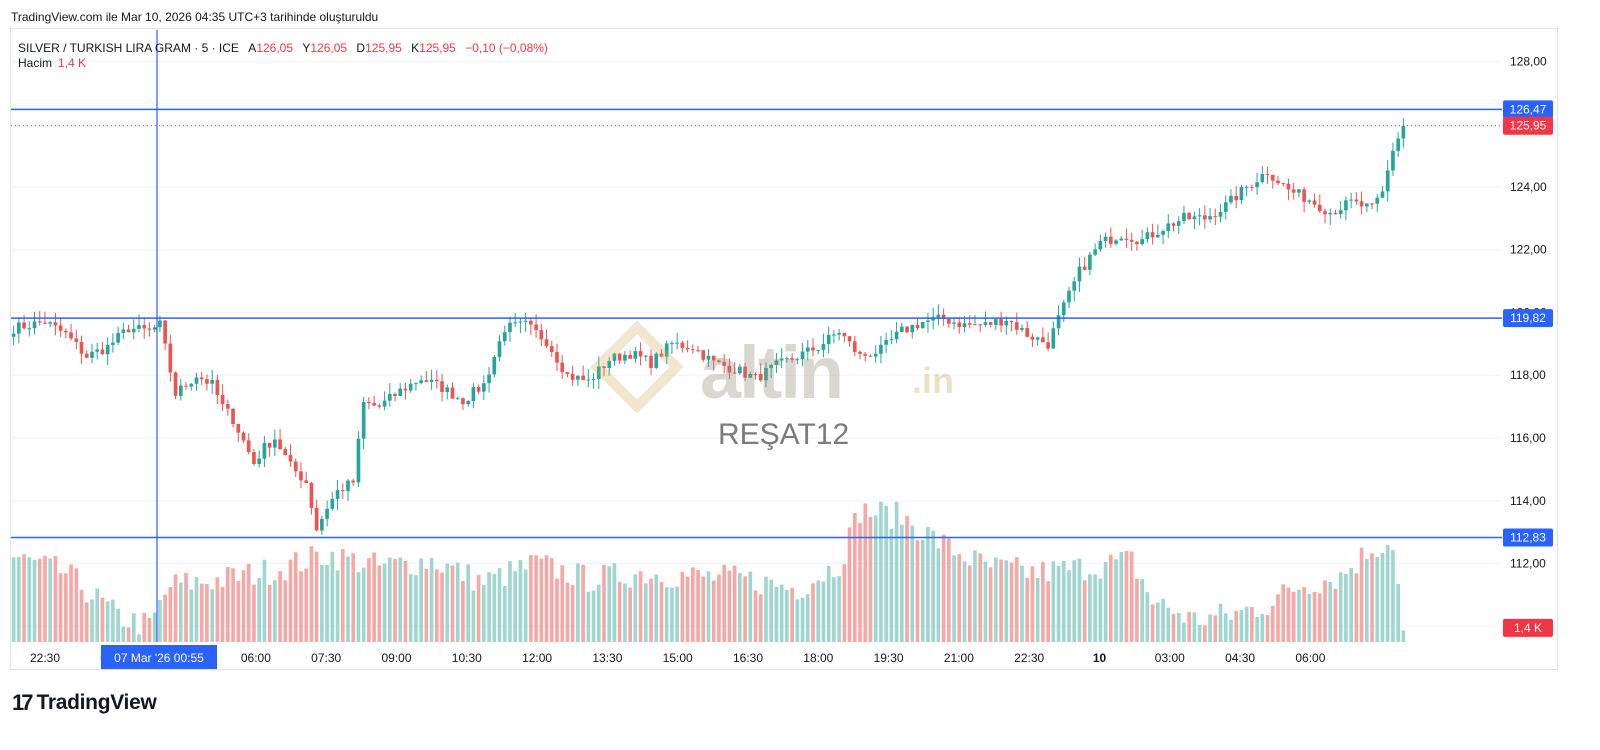 The width and height of the screenshot is (1600, 750). I want to click on x-tick-label: 15:00, so click(678, 658).